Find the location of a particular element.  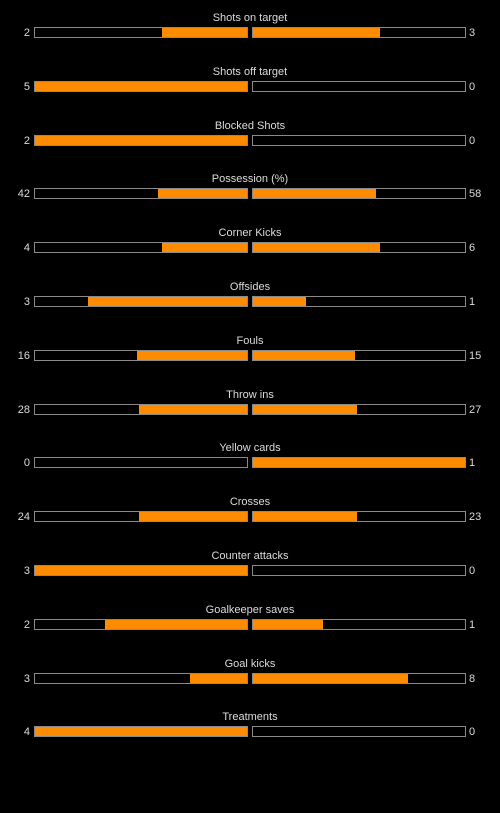

stat-title: Fouls is located at coordinates (250, 340).